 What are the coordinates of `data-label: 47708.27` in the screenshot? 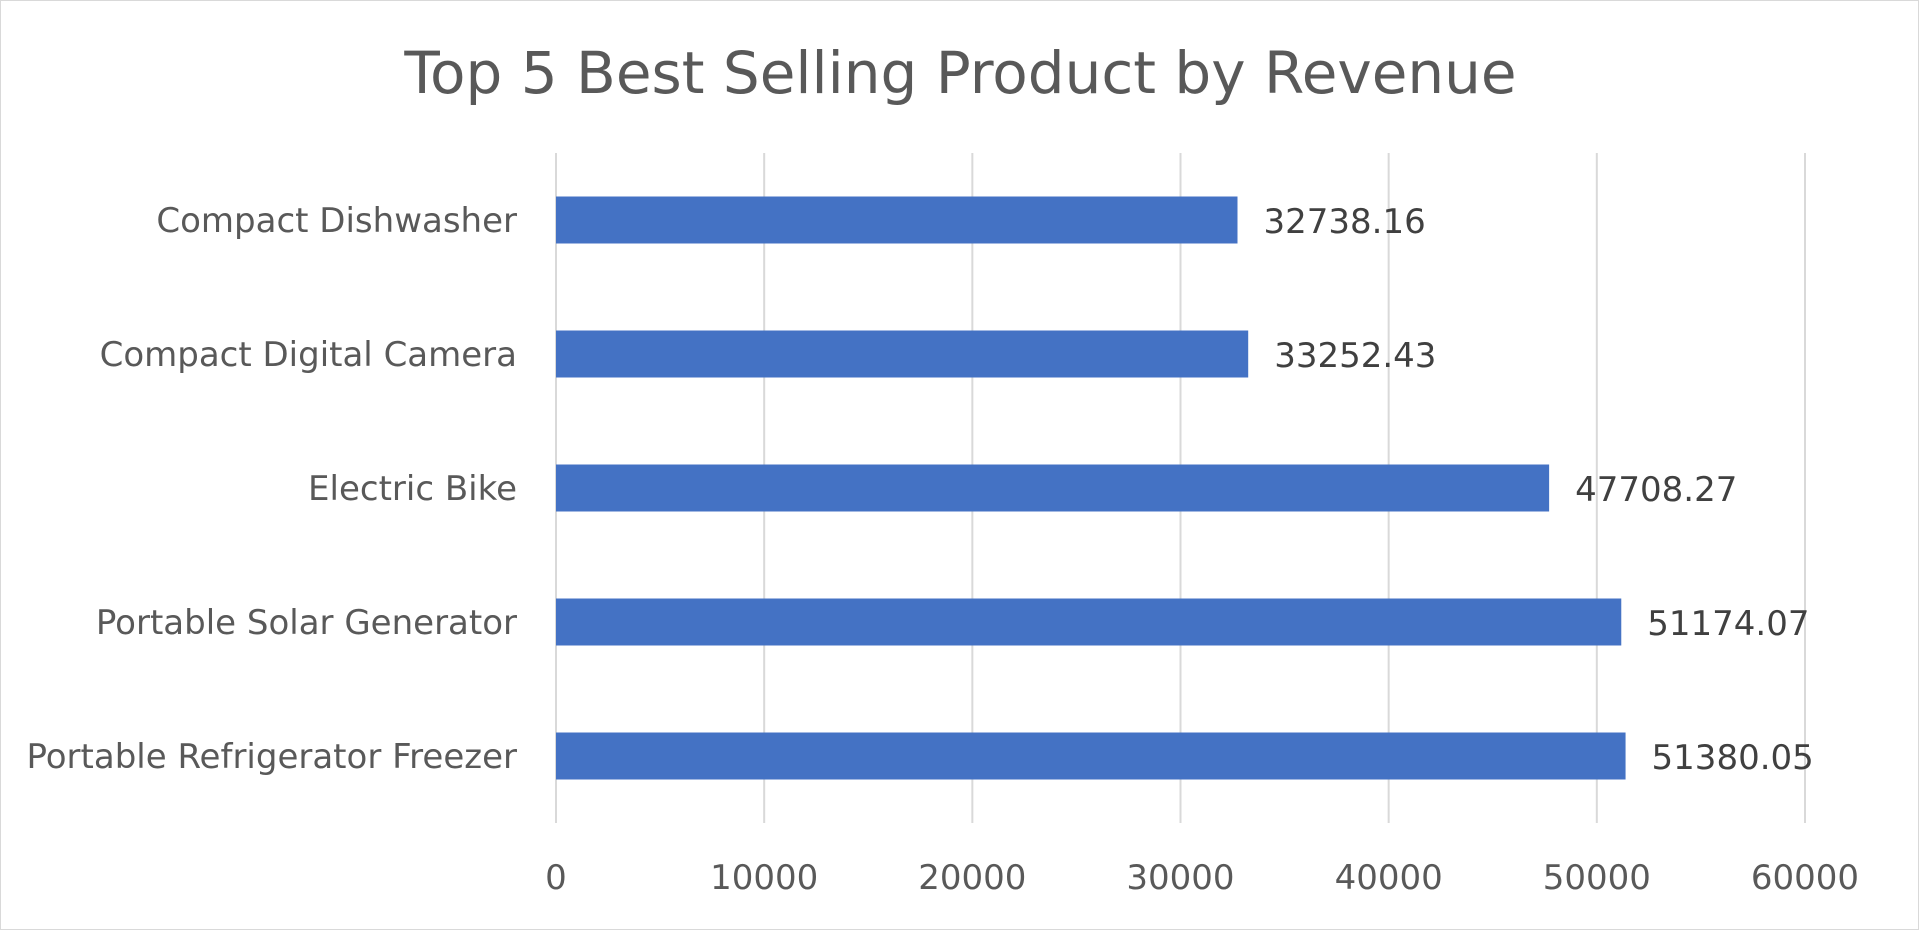 It's located at (1656, 490).